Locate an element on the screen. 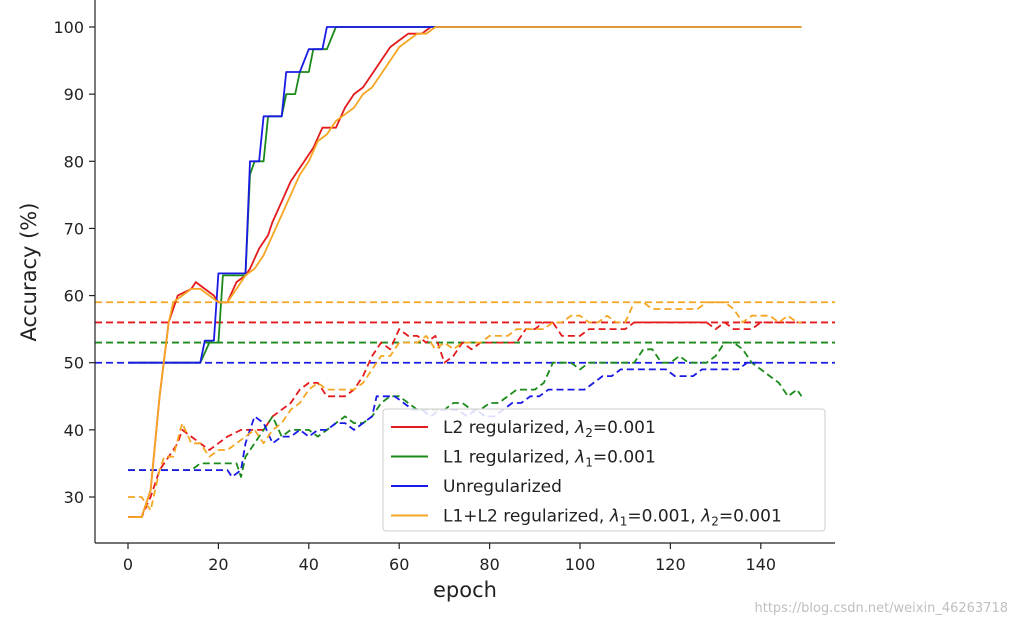 This screenshot has width=1018, height=622. y-tick-label: 90 is located at coordinates (74, 94).